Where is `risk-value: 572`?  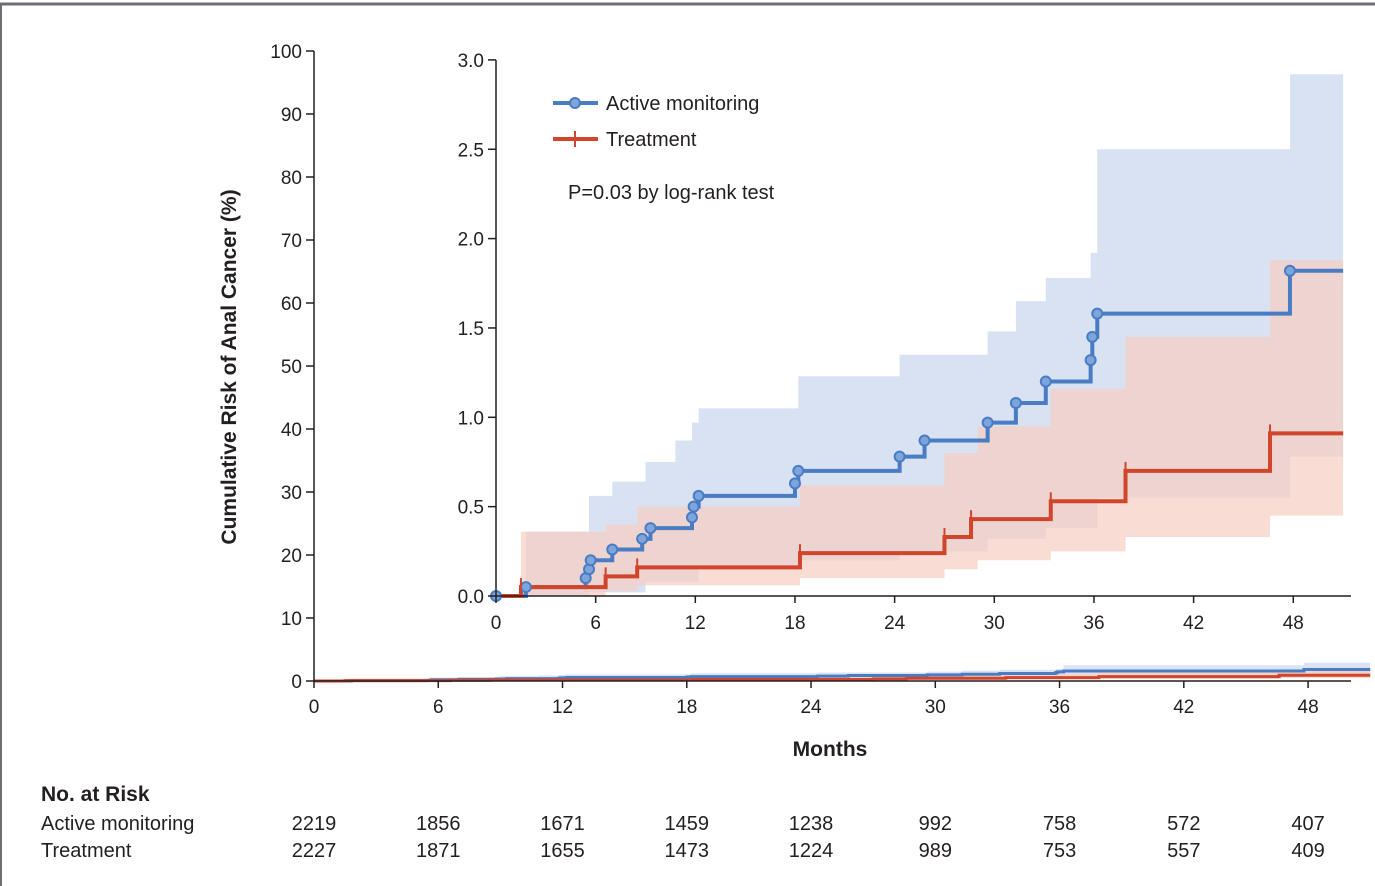
risk-value: 572 is located at coordinates (1183, 824).